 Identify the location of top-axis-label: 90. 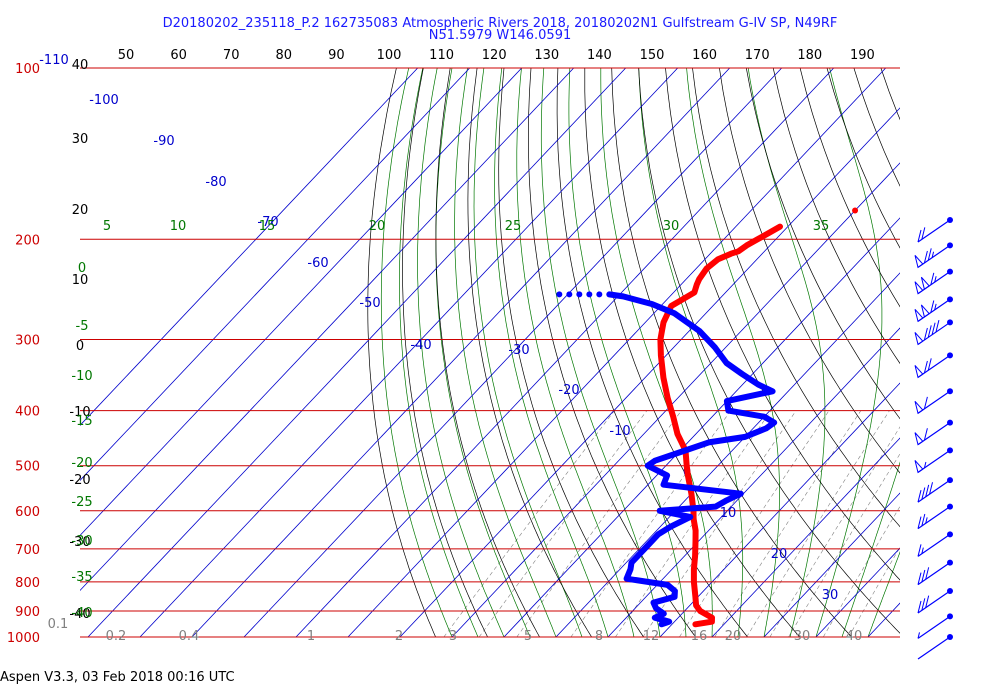
(336, 55).